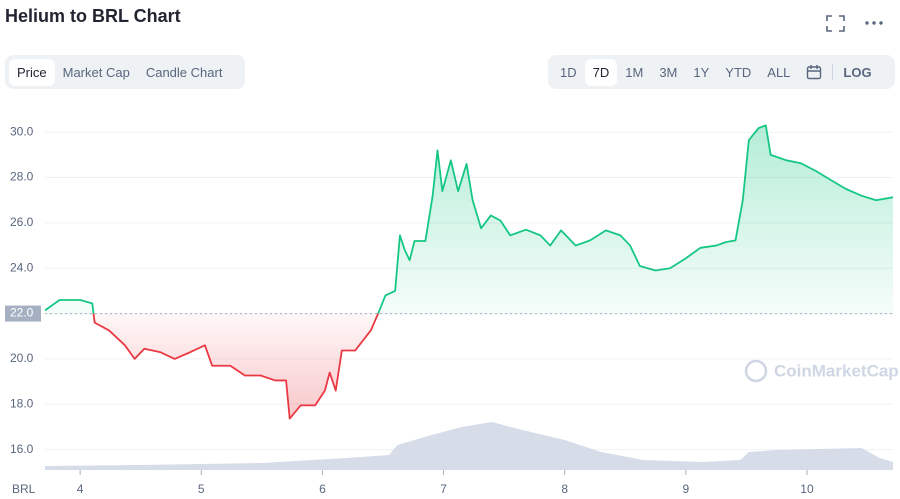 This screenshot has width=900, height=499. I want to click on separator, so click(833, 72).